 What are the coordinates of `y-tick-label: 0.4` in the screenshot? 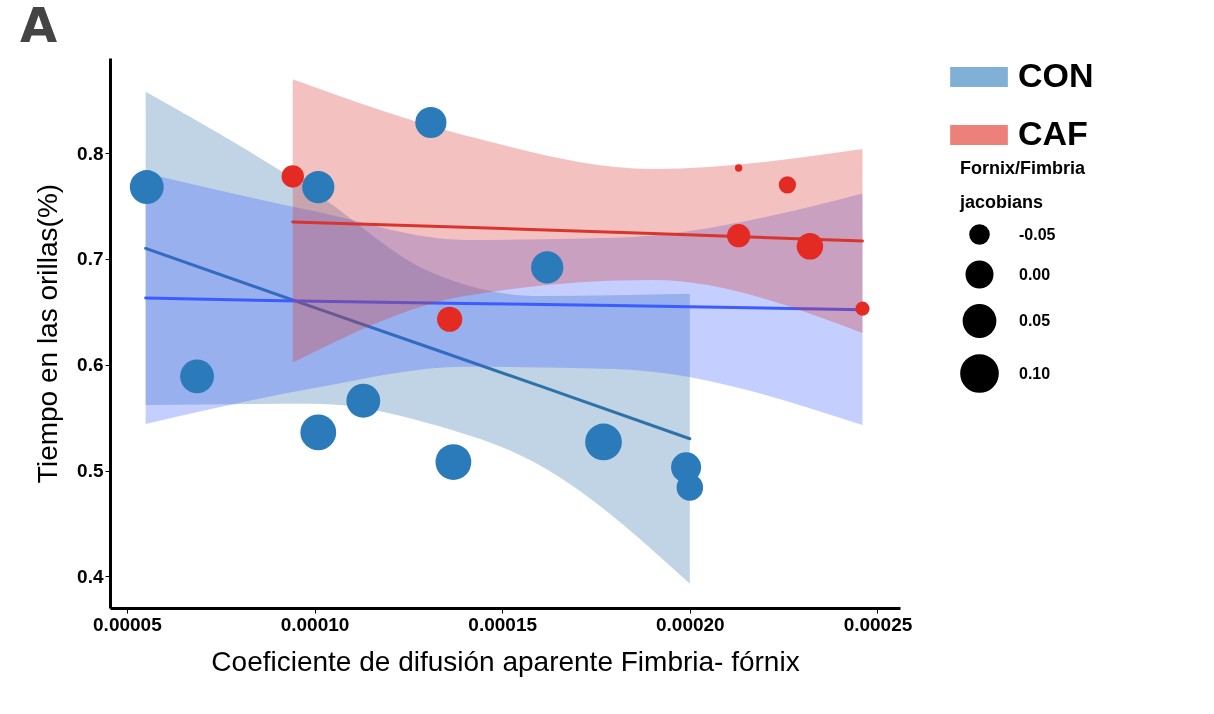 It's located at (90, 576).